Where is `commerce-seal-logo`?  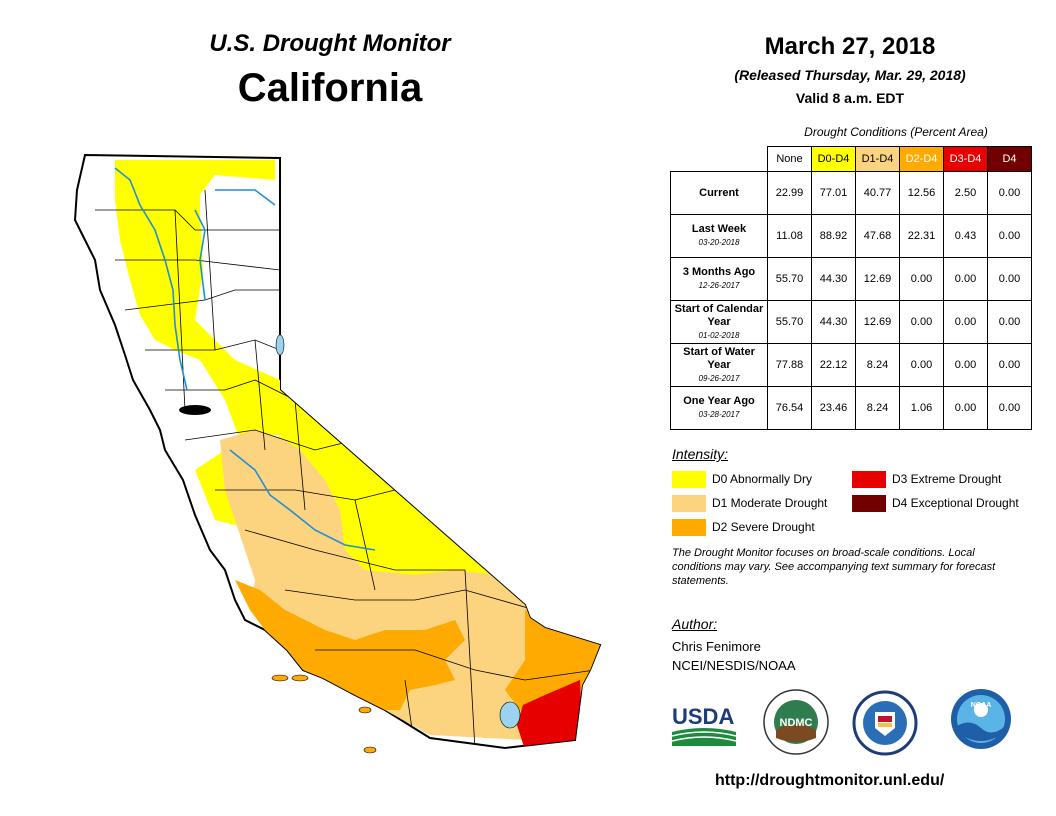 commerce-seal-logo is located at coordinates (885, 723).